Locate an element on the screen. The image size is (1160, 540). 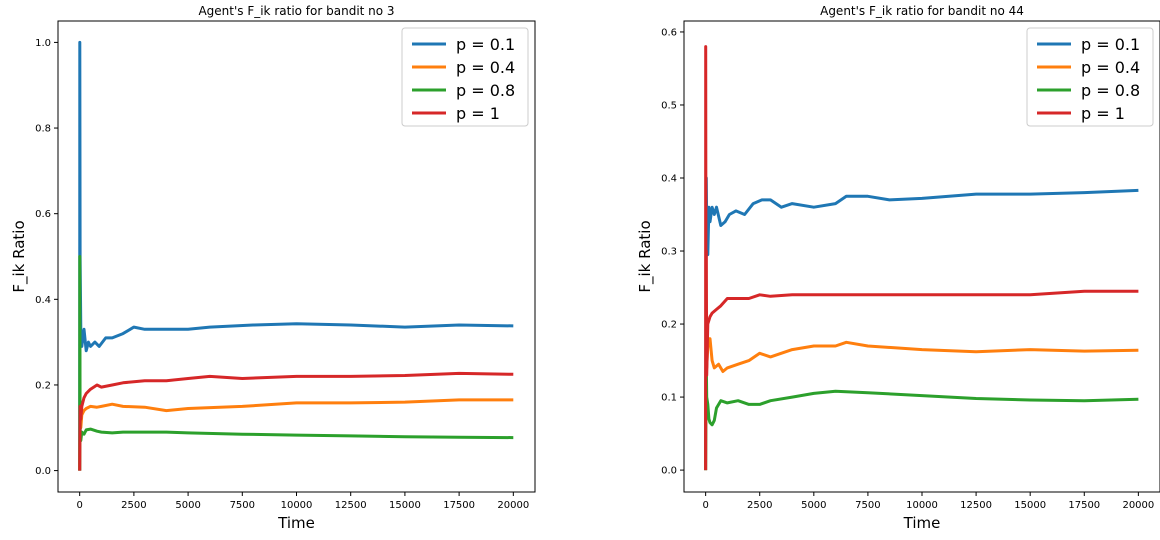
y-tick-label: 0.1 is located at coordinates (669, 398).